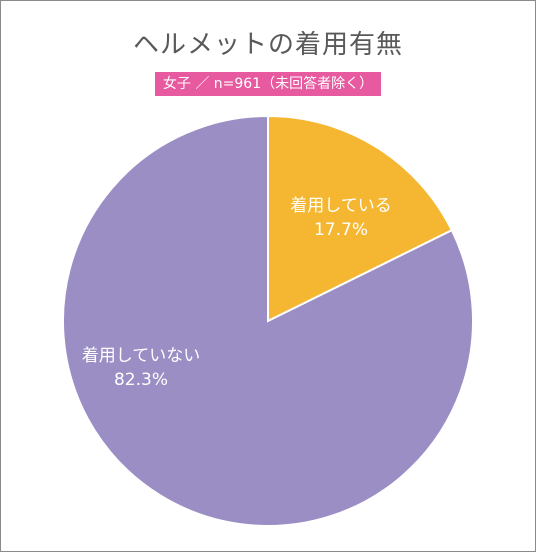 The height and width of the screenshot is (552, 536). Describe the element at coordinates (360, 218) in the screenshot. I see `slice-wearing` at that location.